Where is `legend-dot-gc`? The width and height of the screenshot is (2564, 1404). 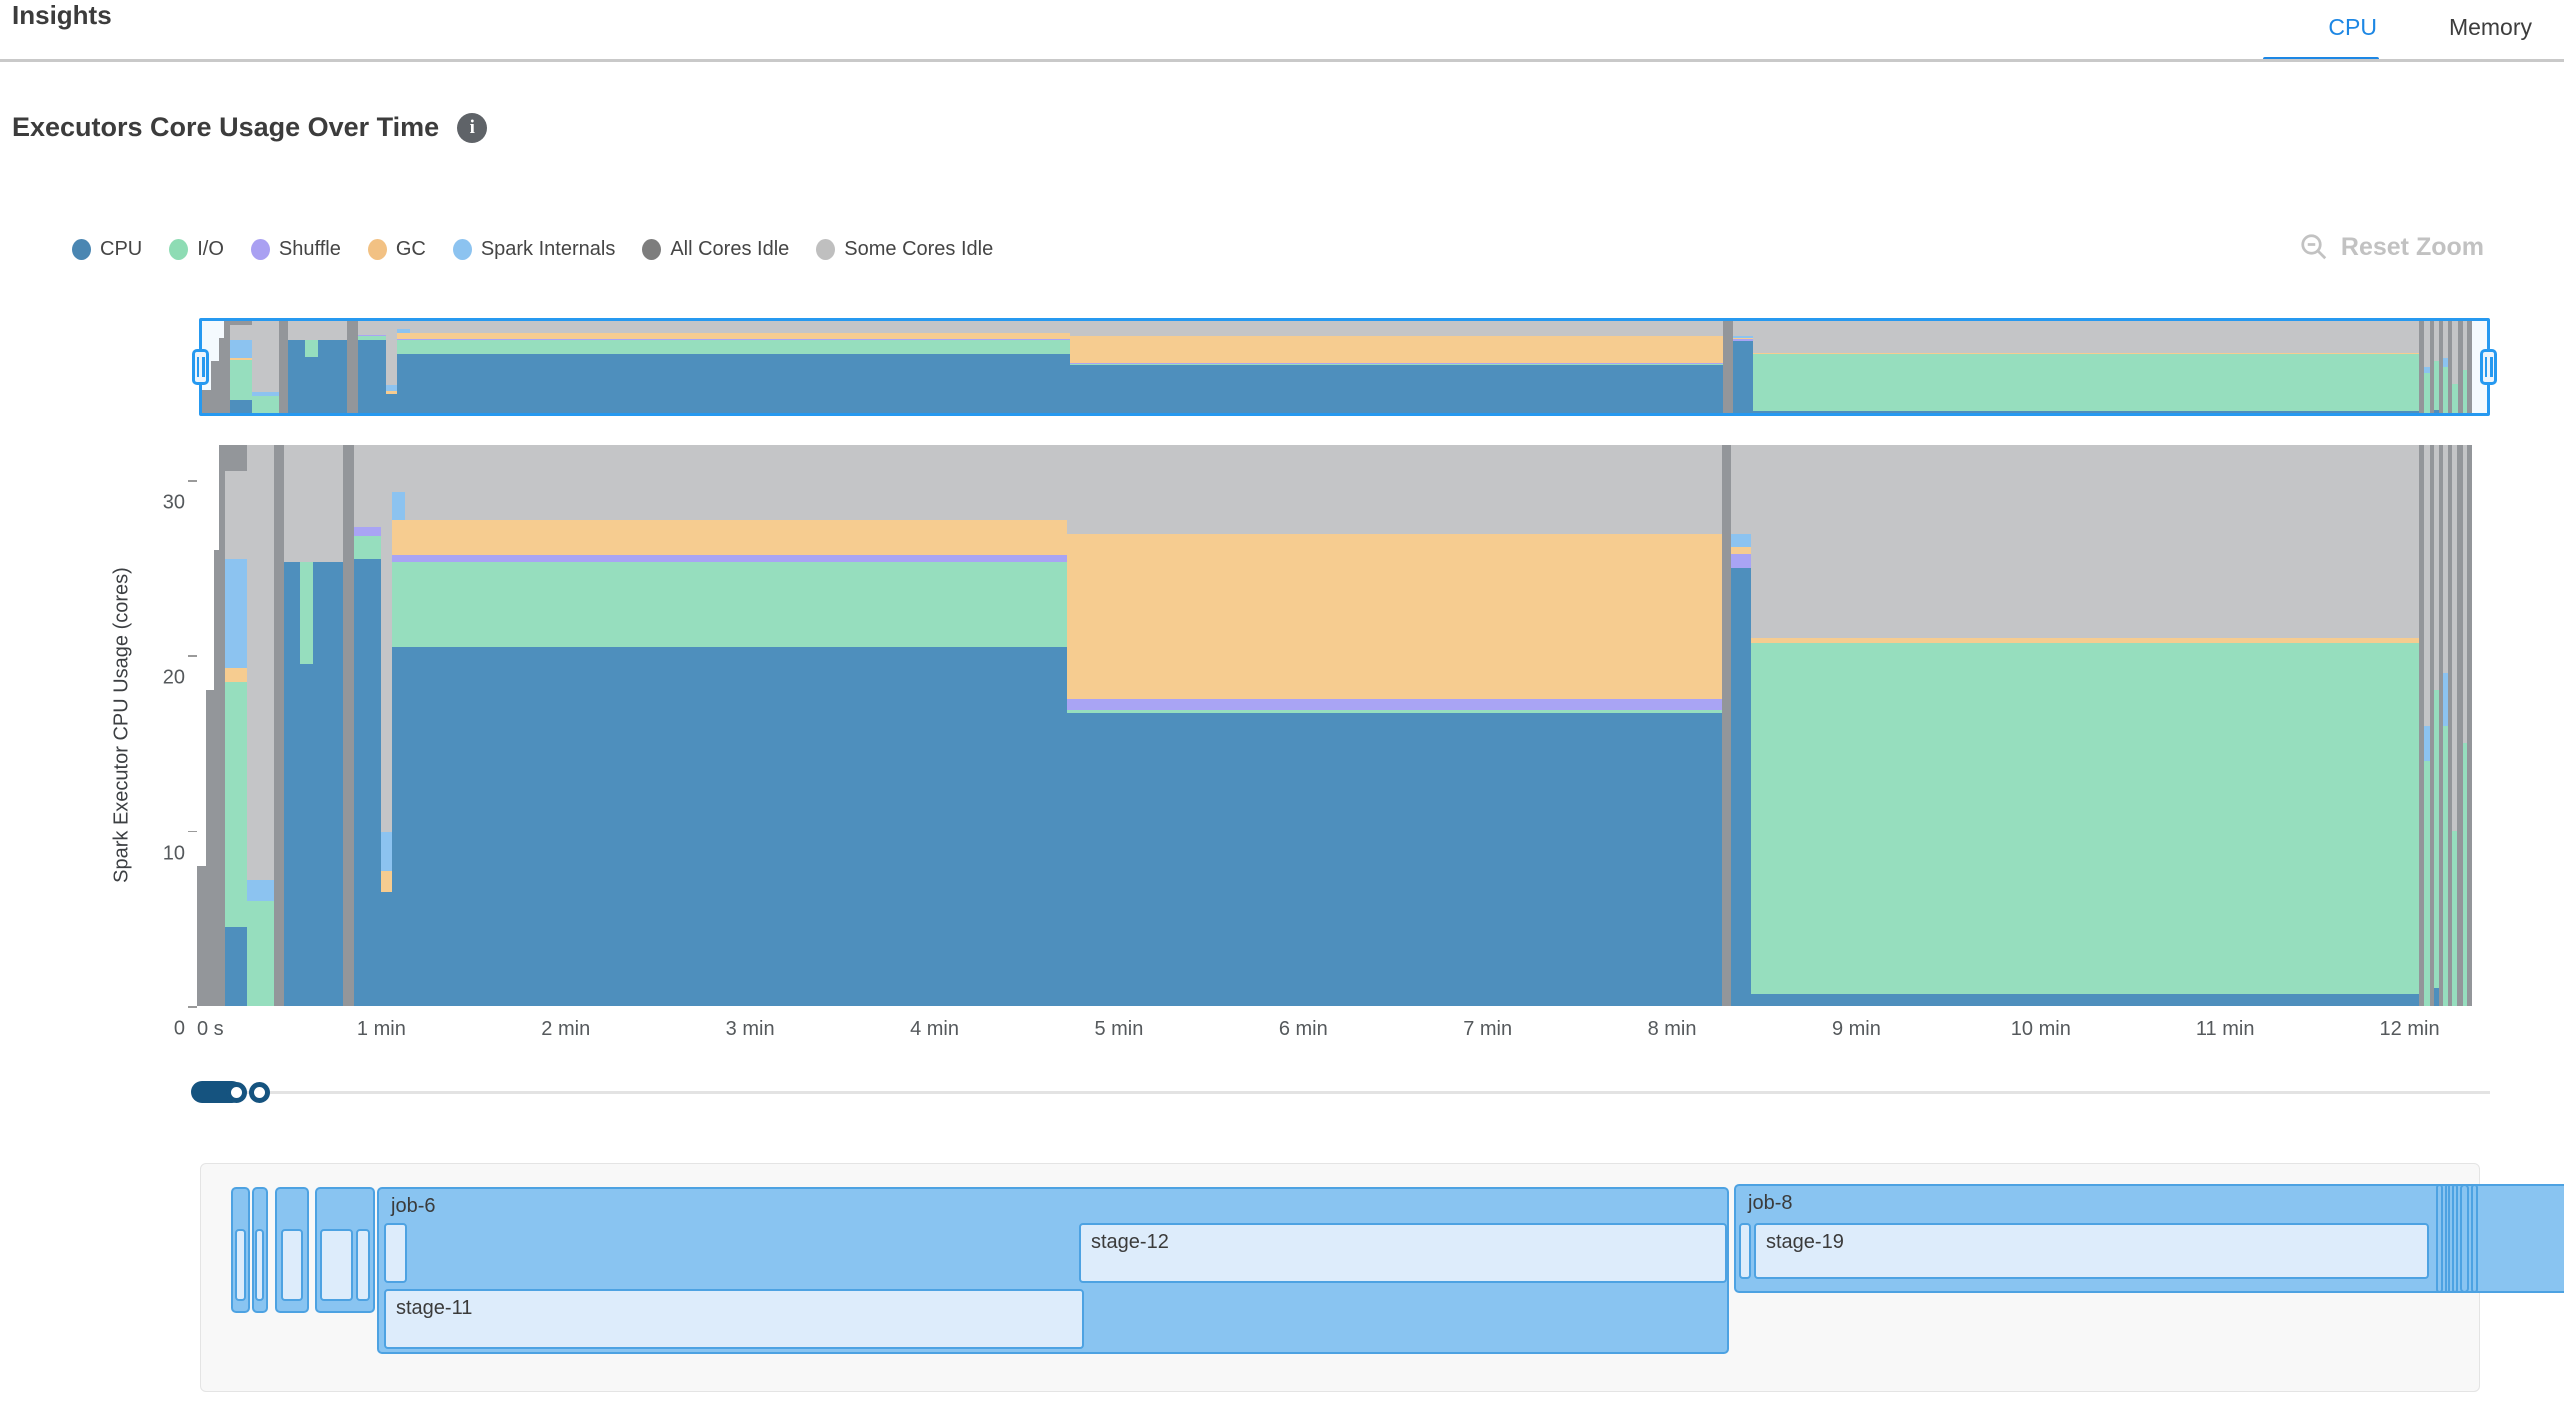
legend-dot-gc is located at coordinates (377, 249).